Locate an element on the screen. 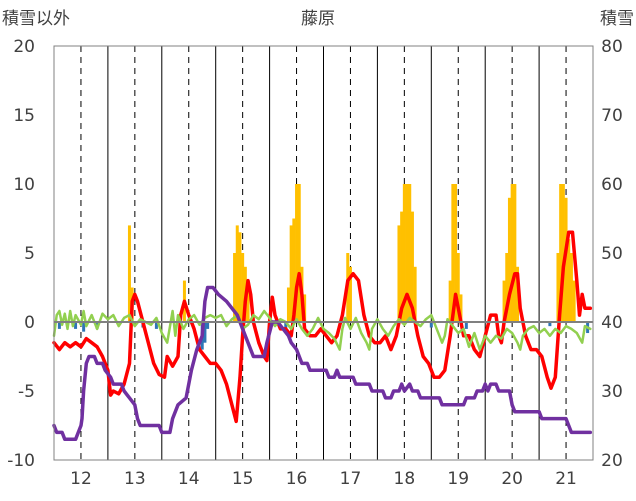 The width and height of the screenshot is (636, 501). x-tick-label: 18 is located at coordinates (405, 479).